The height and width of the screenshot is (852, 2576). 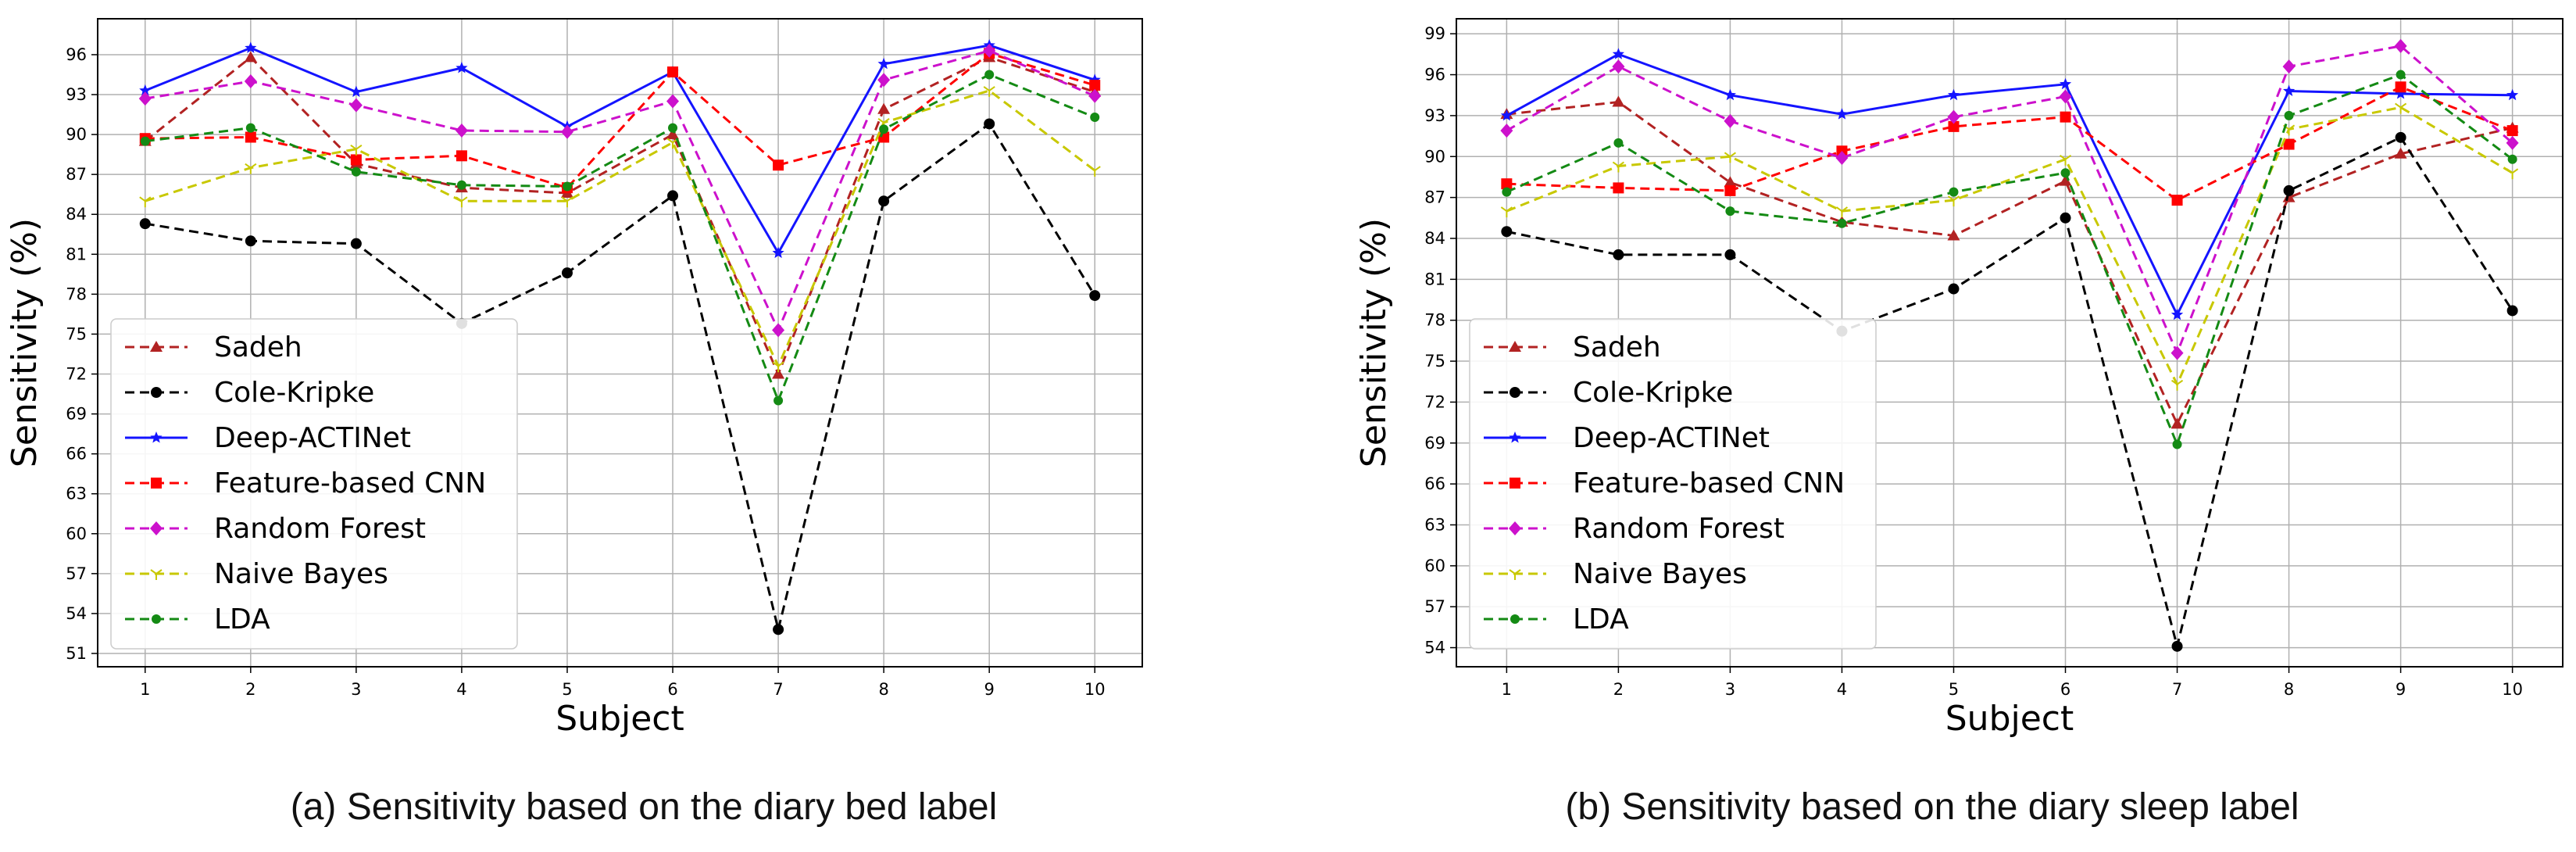 I want to click on x-tick-label: 5, so click(x=1954, y=689).